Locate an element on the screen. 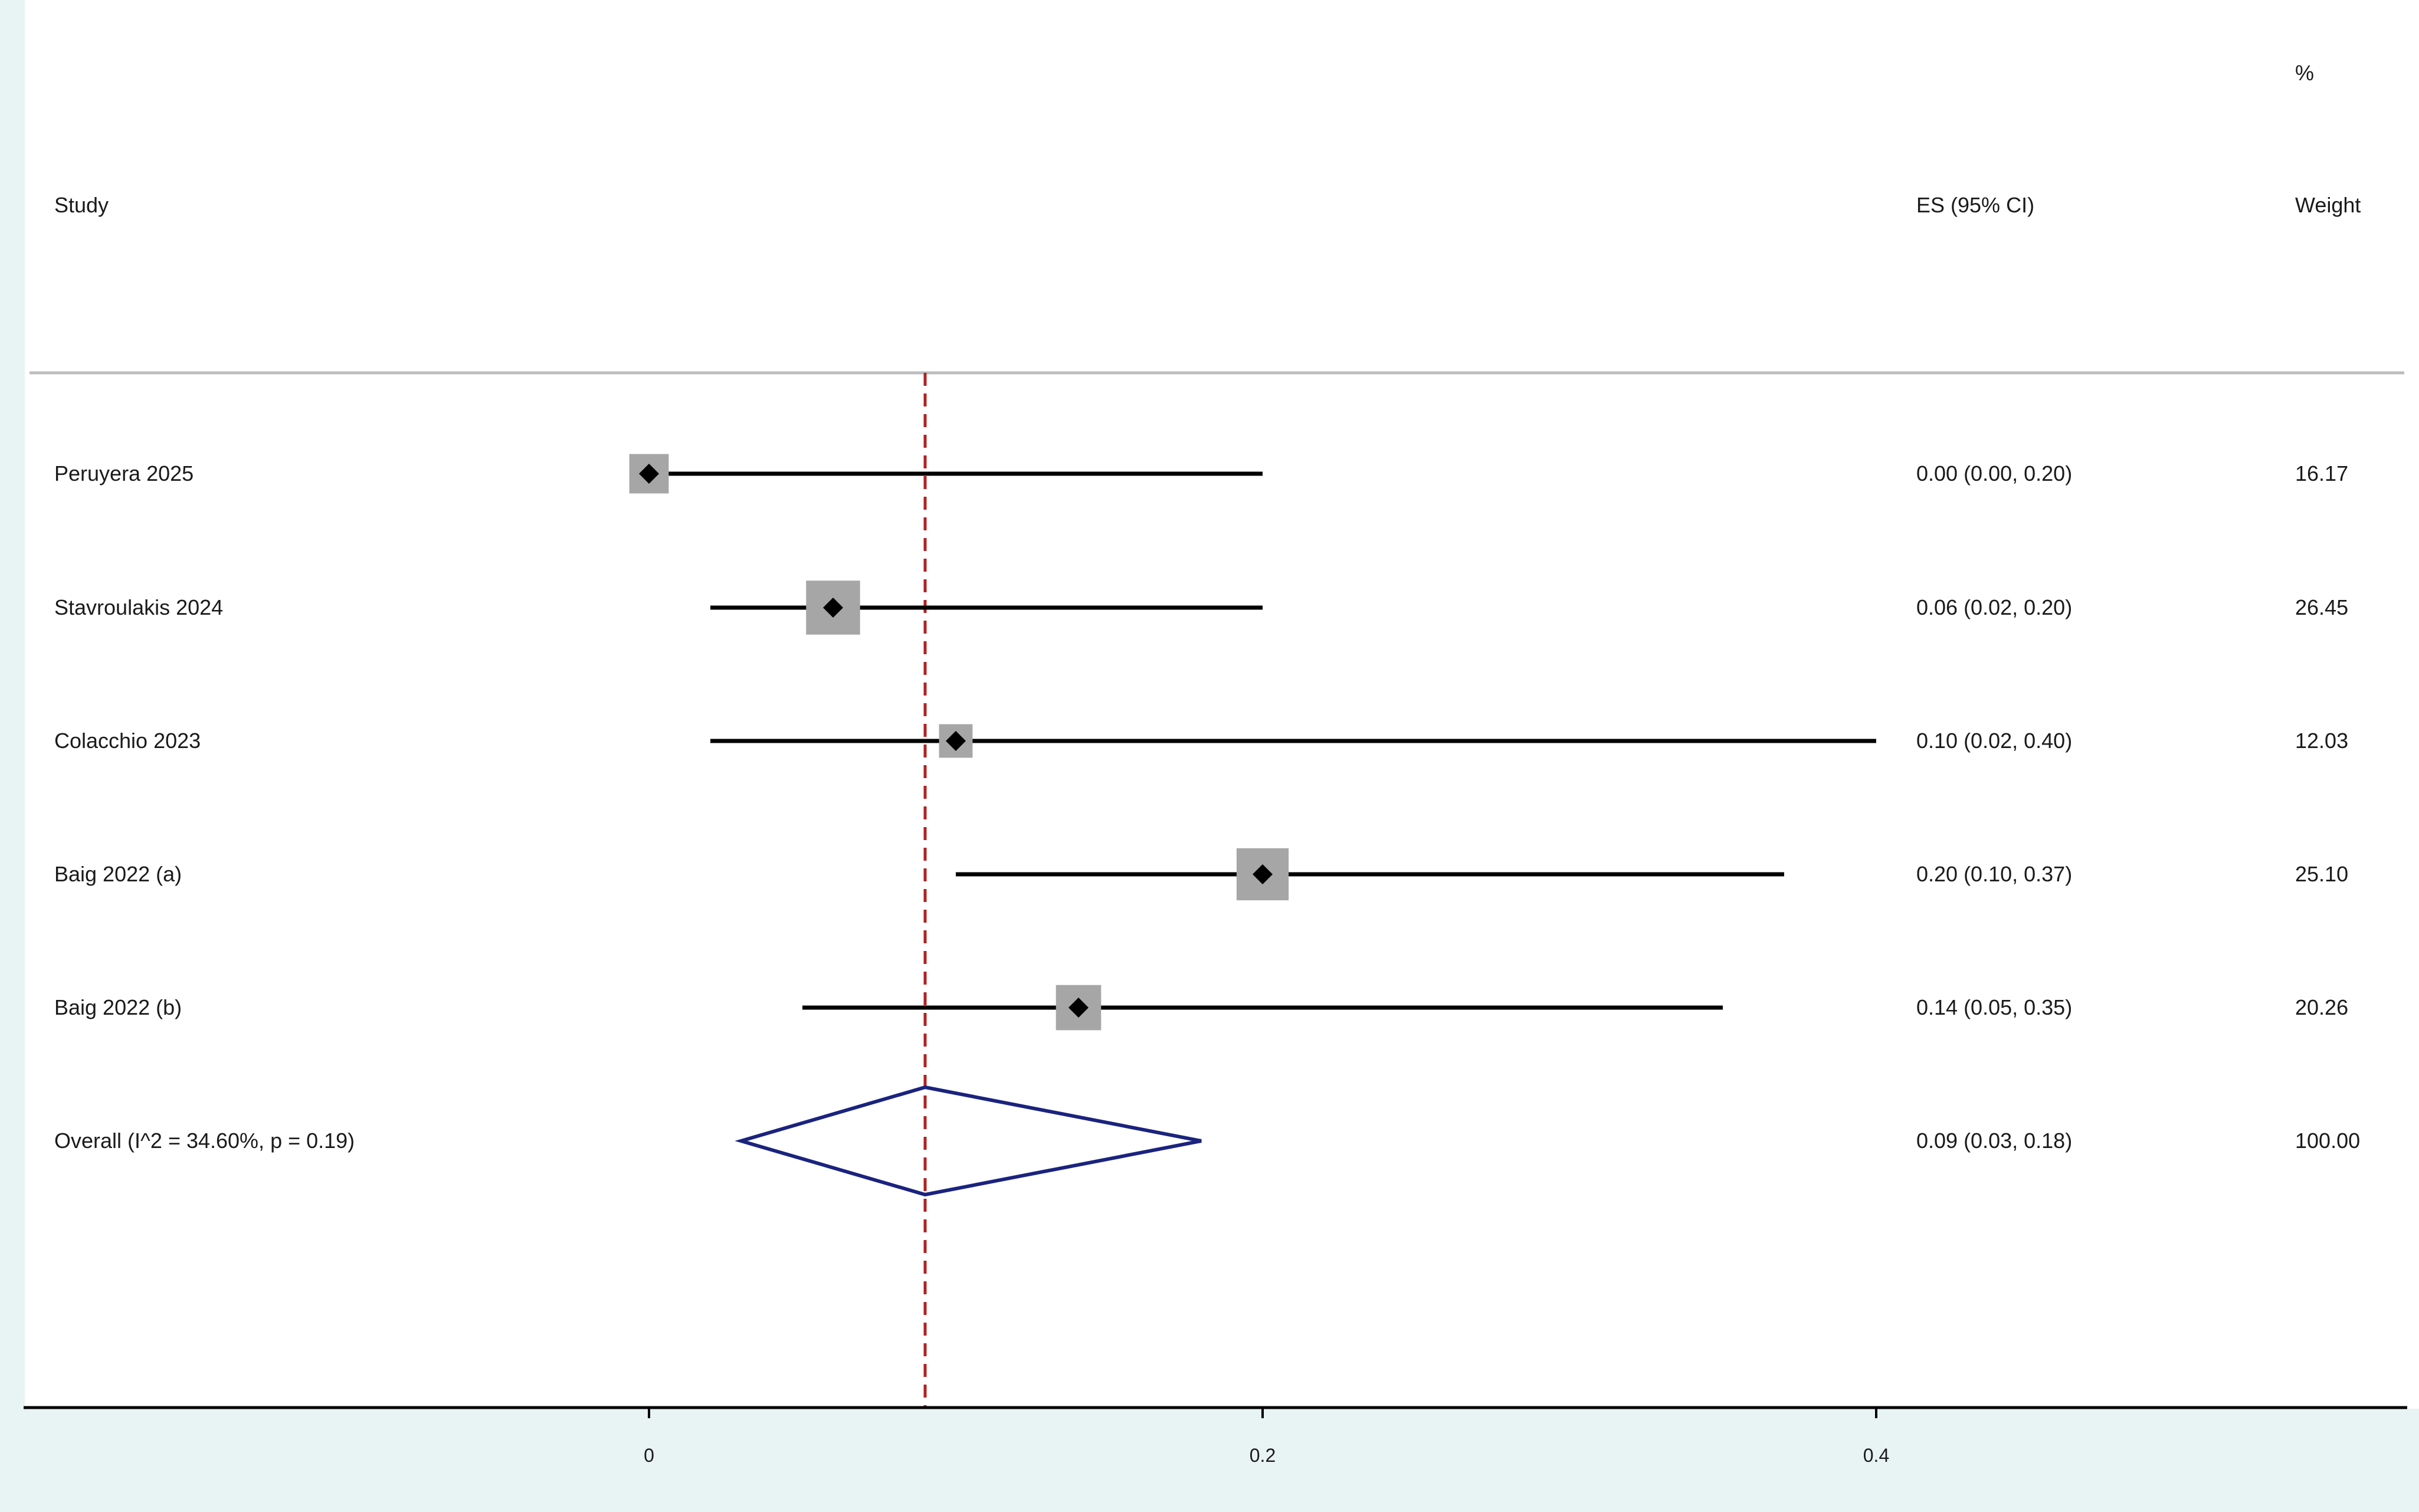 The image size is (2419, 1512). study-label: Baig 2022 (a) is located at coordinates (118, 874).